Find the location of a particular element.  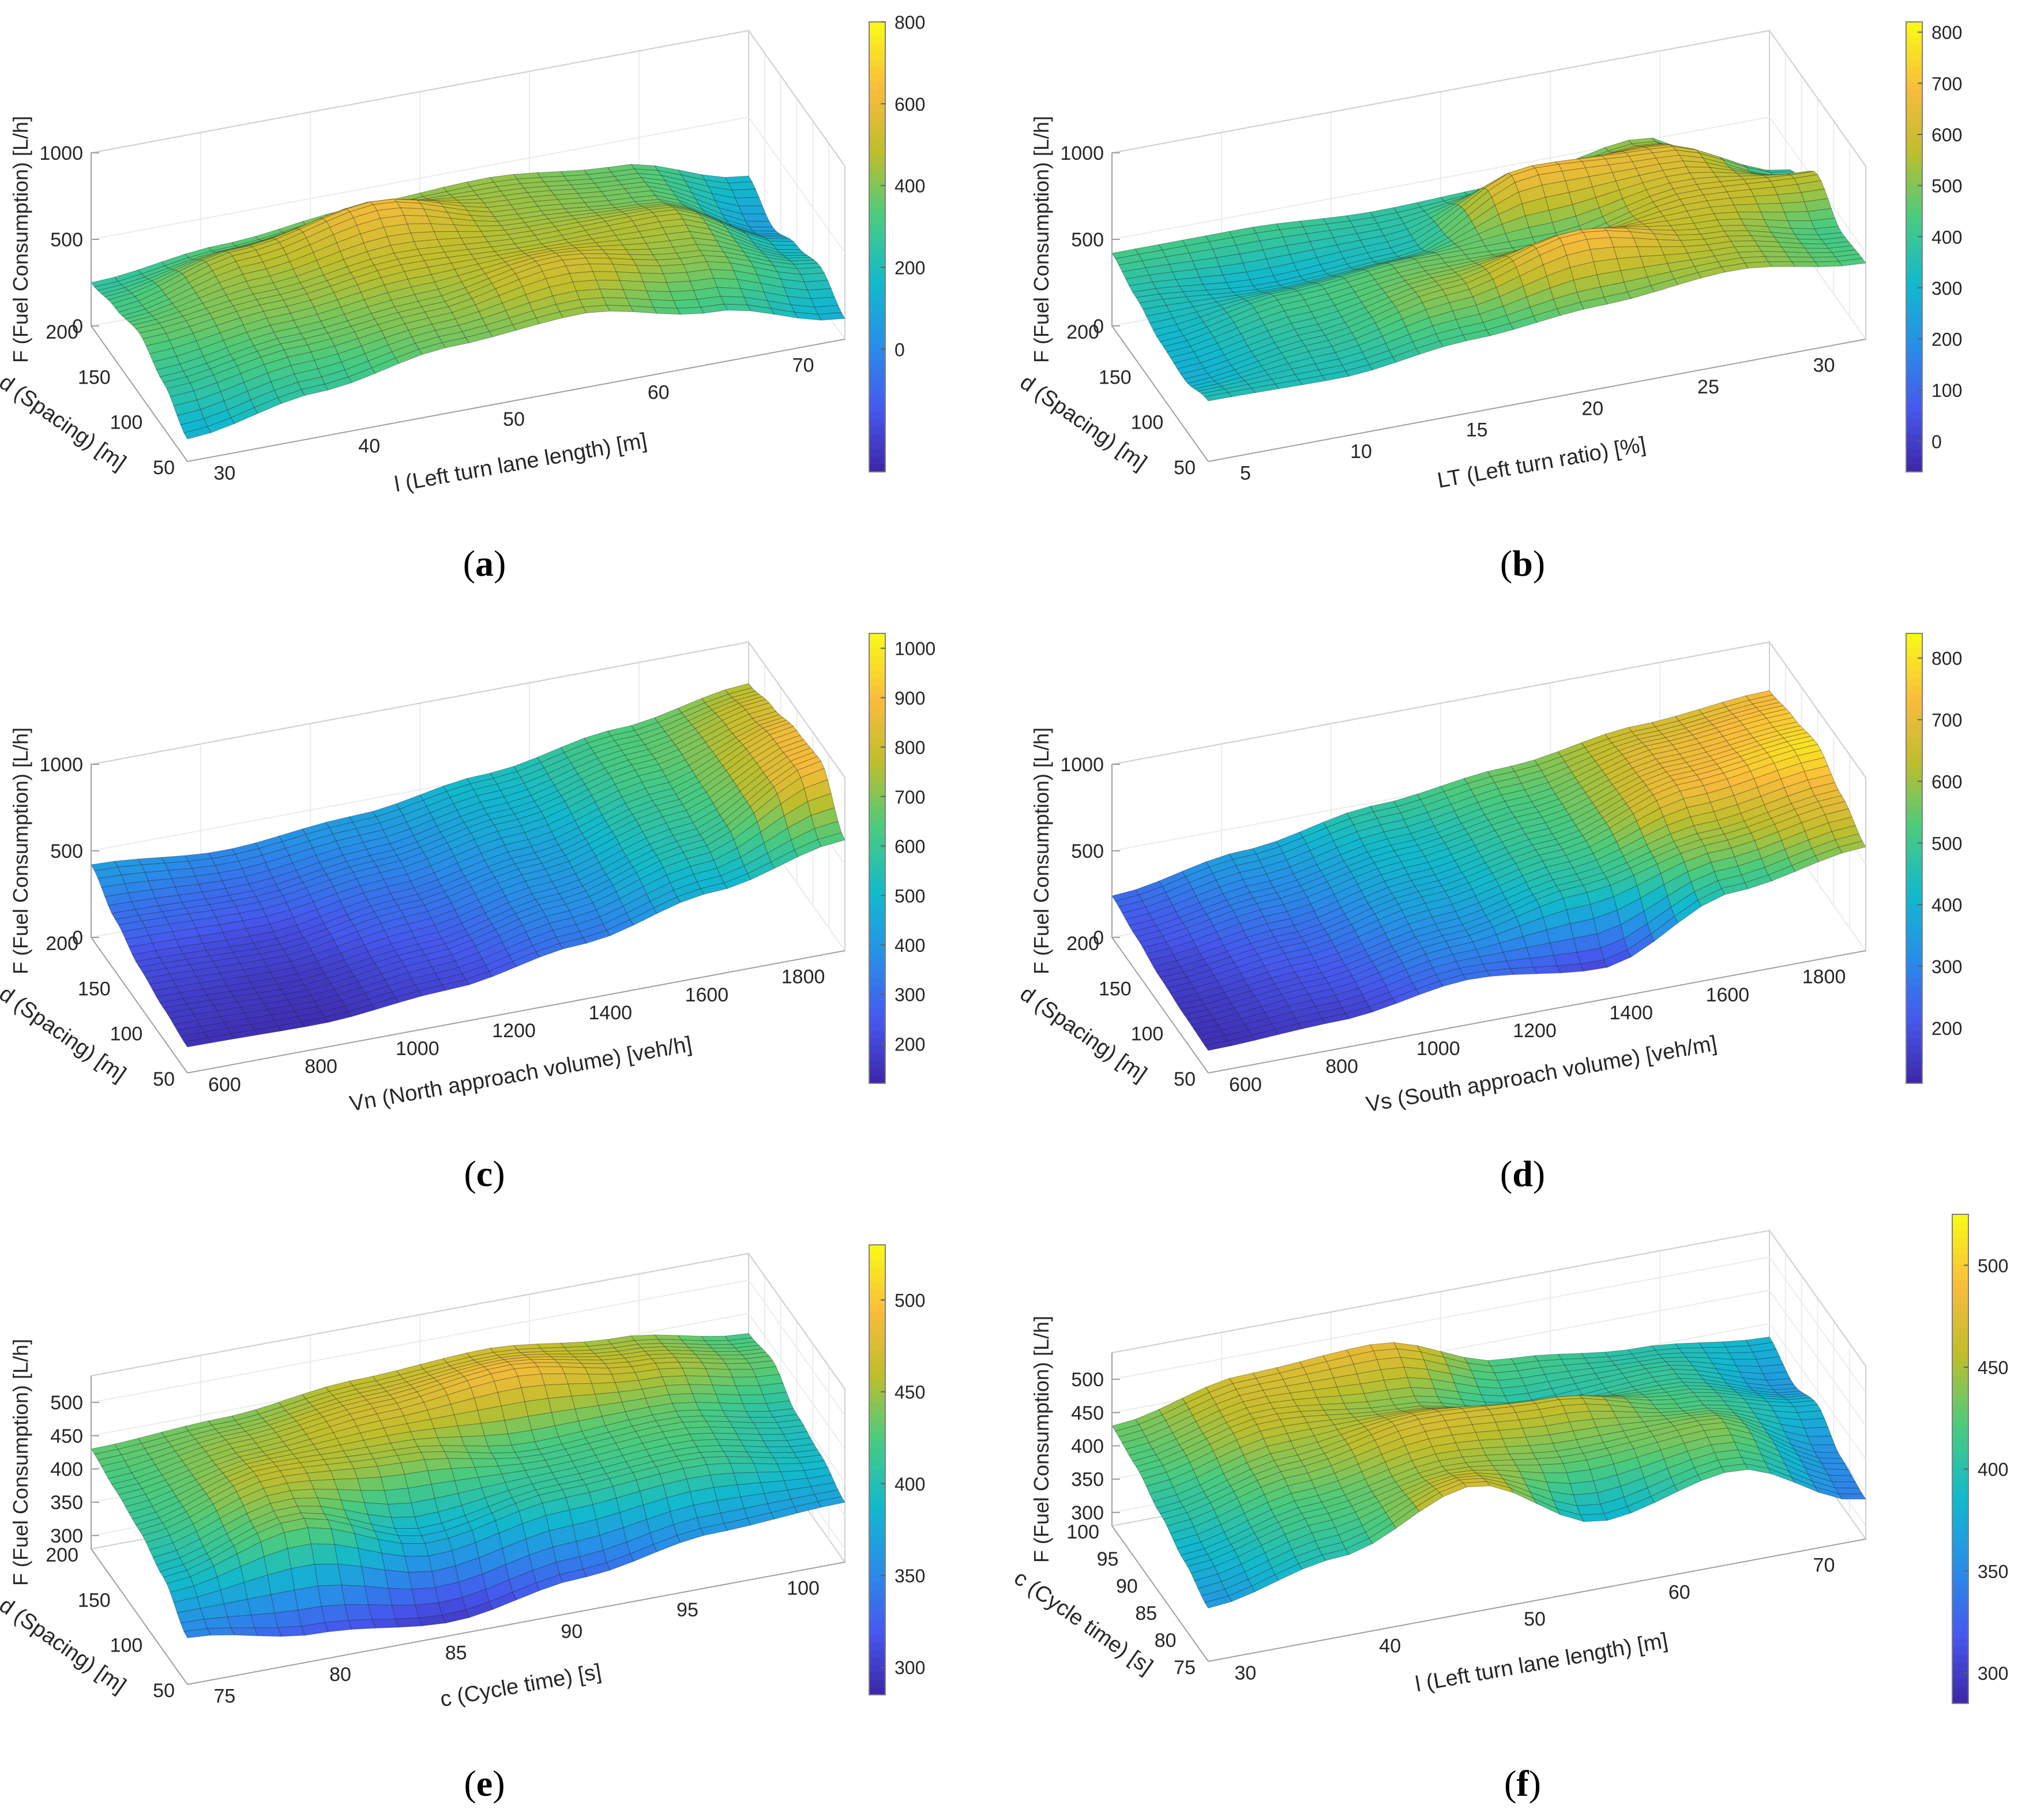

x-tick-label: 600 is located at coordinates (1246, 1084).